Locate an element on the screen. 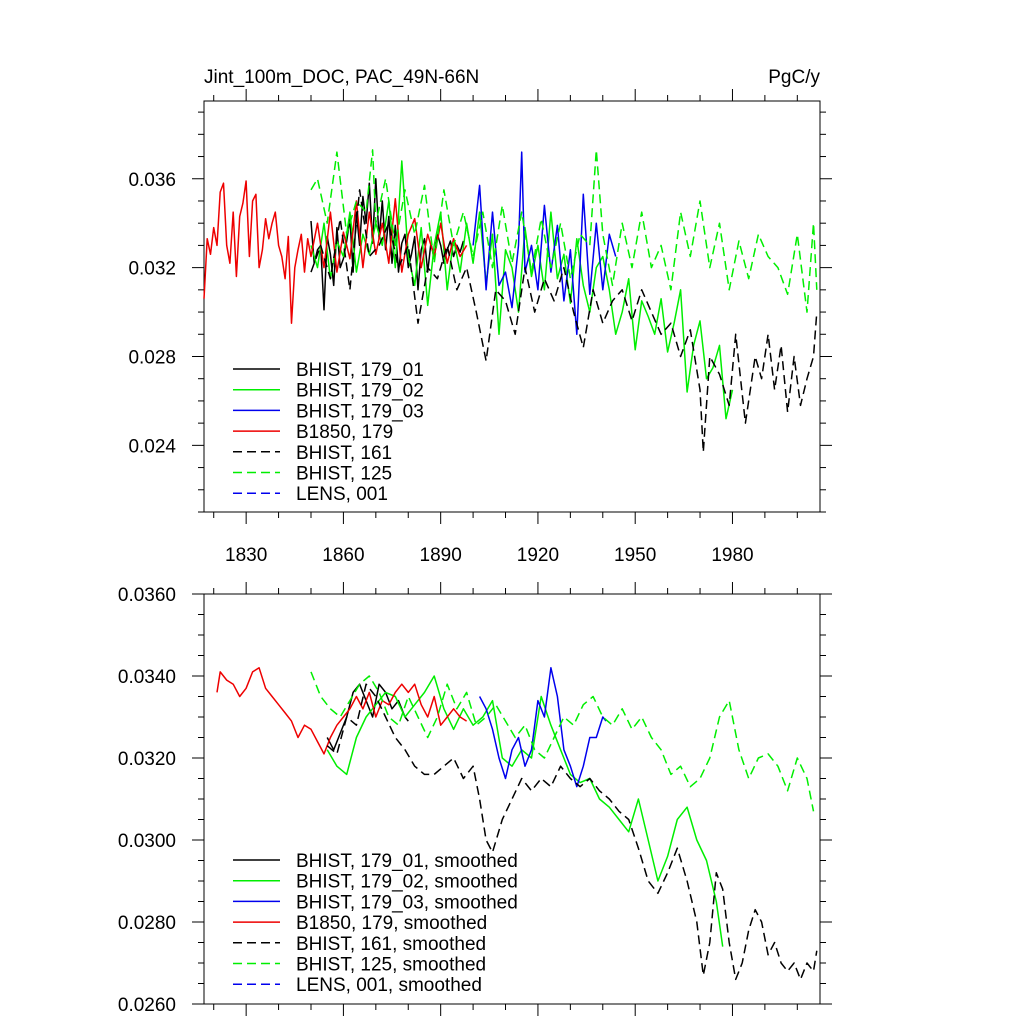 The width and height of the screenshot is (1024, 1024). legend-label: LENS, 001 is located at coordinates (342, 494).